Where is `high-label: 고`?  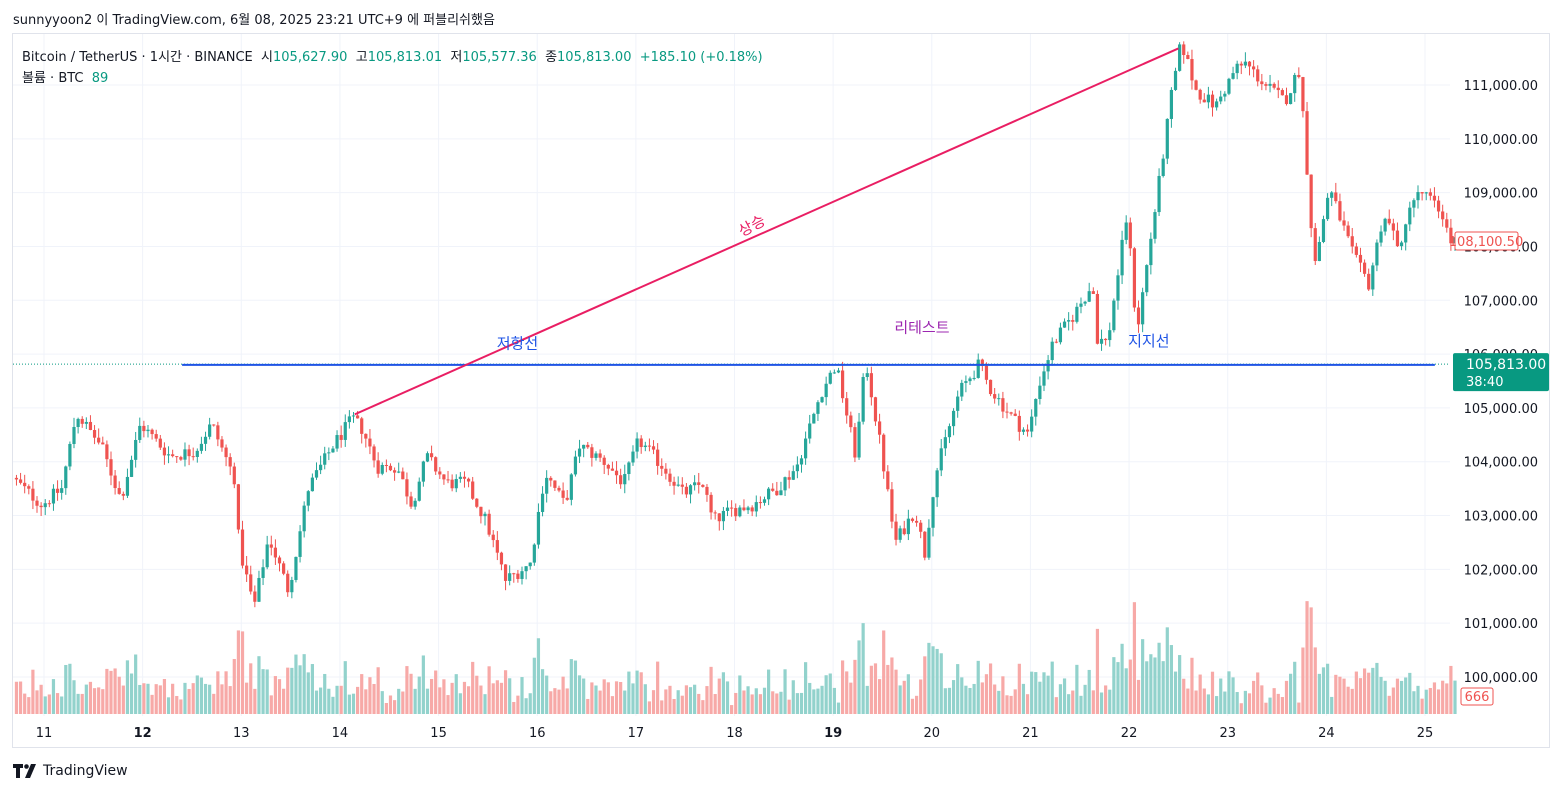 high-label: 고 is located at coordinates (361, 57).